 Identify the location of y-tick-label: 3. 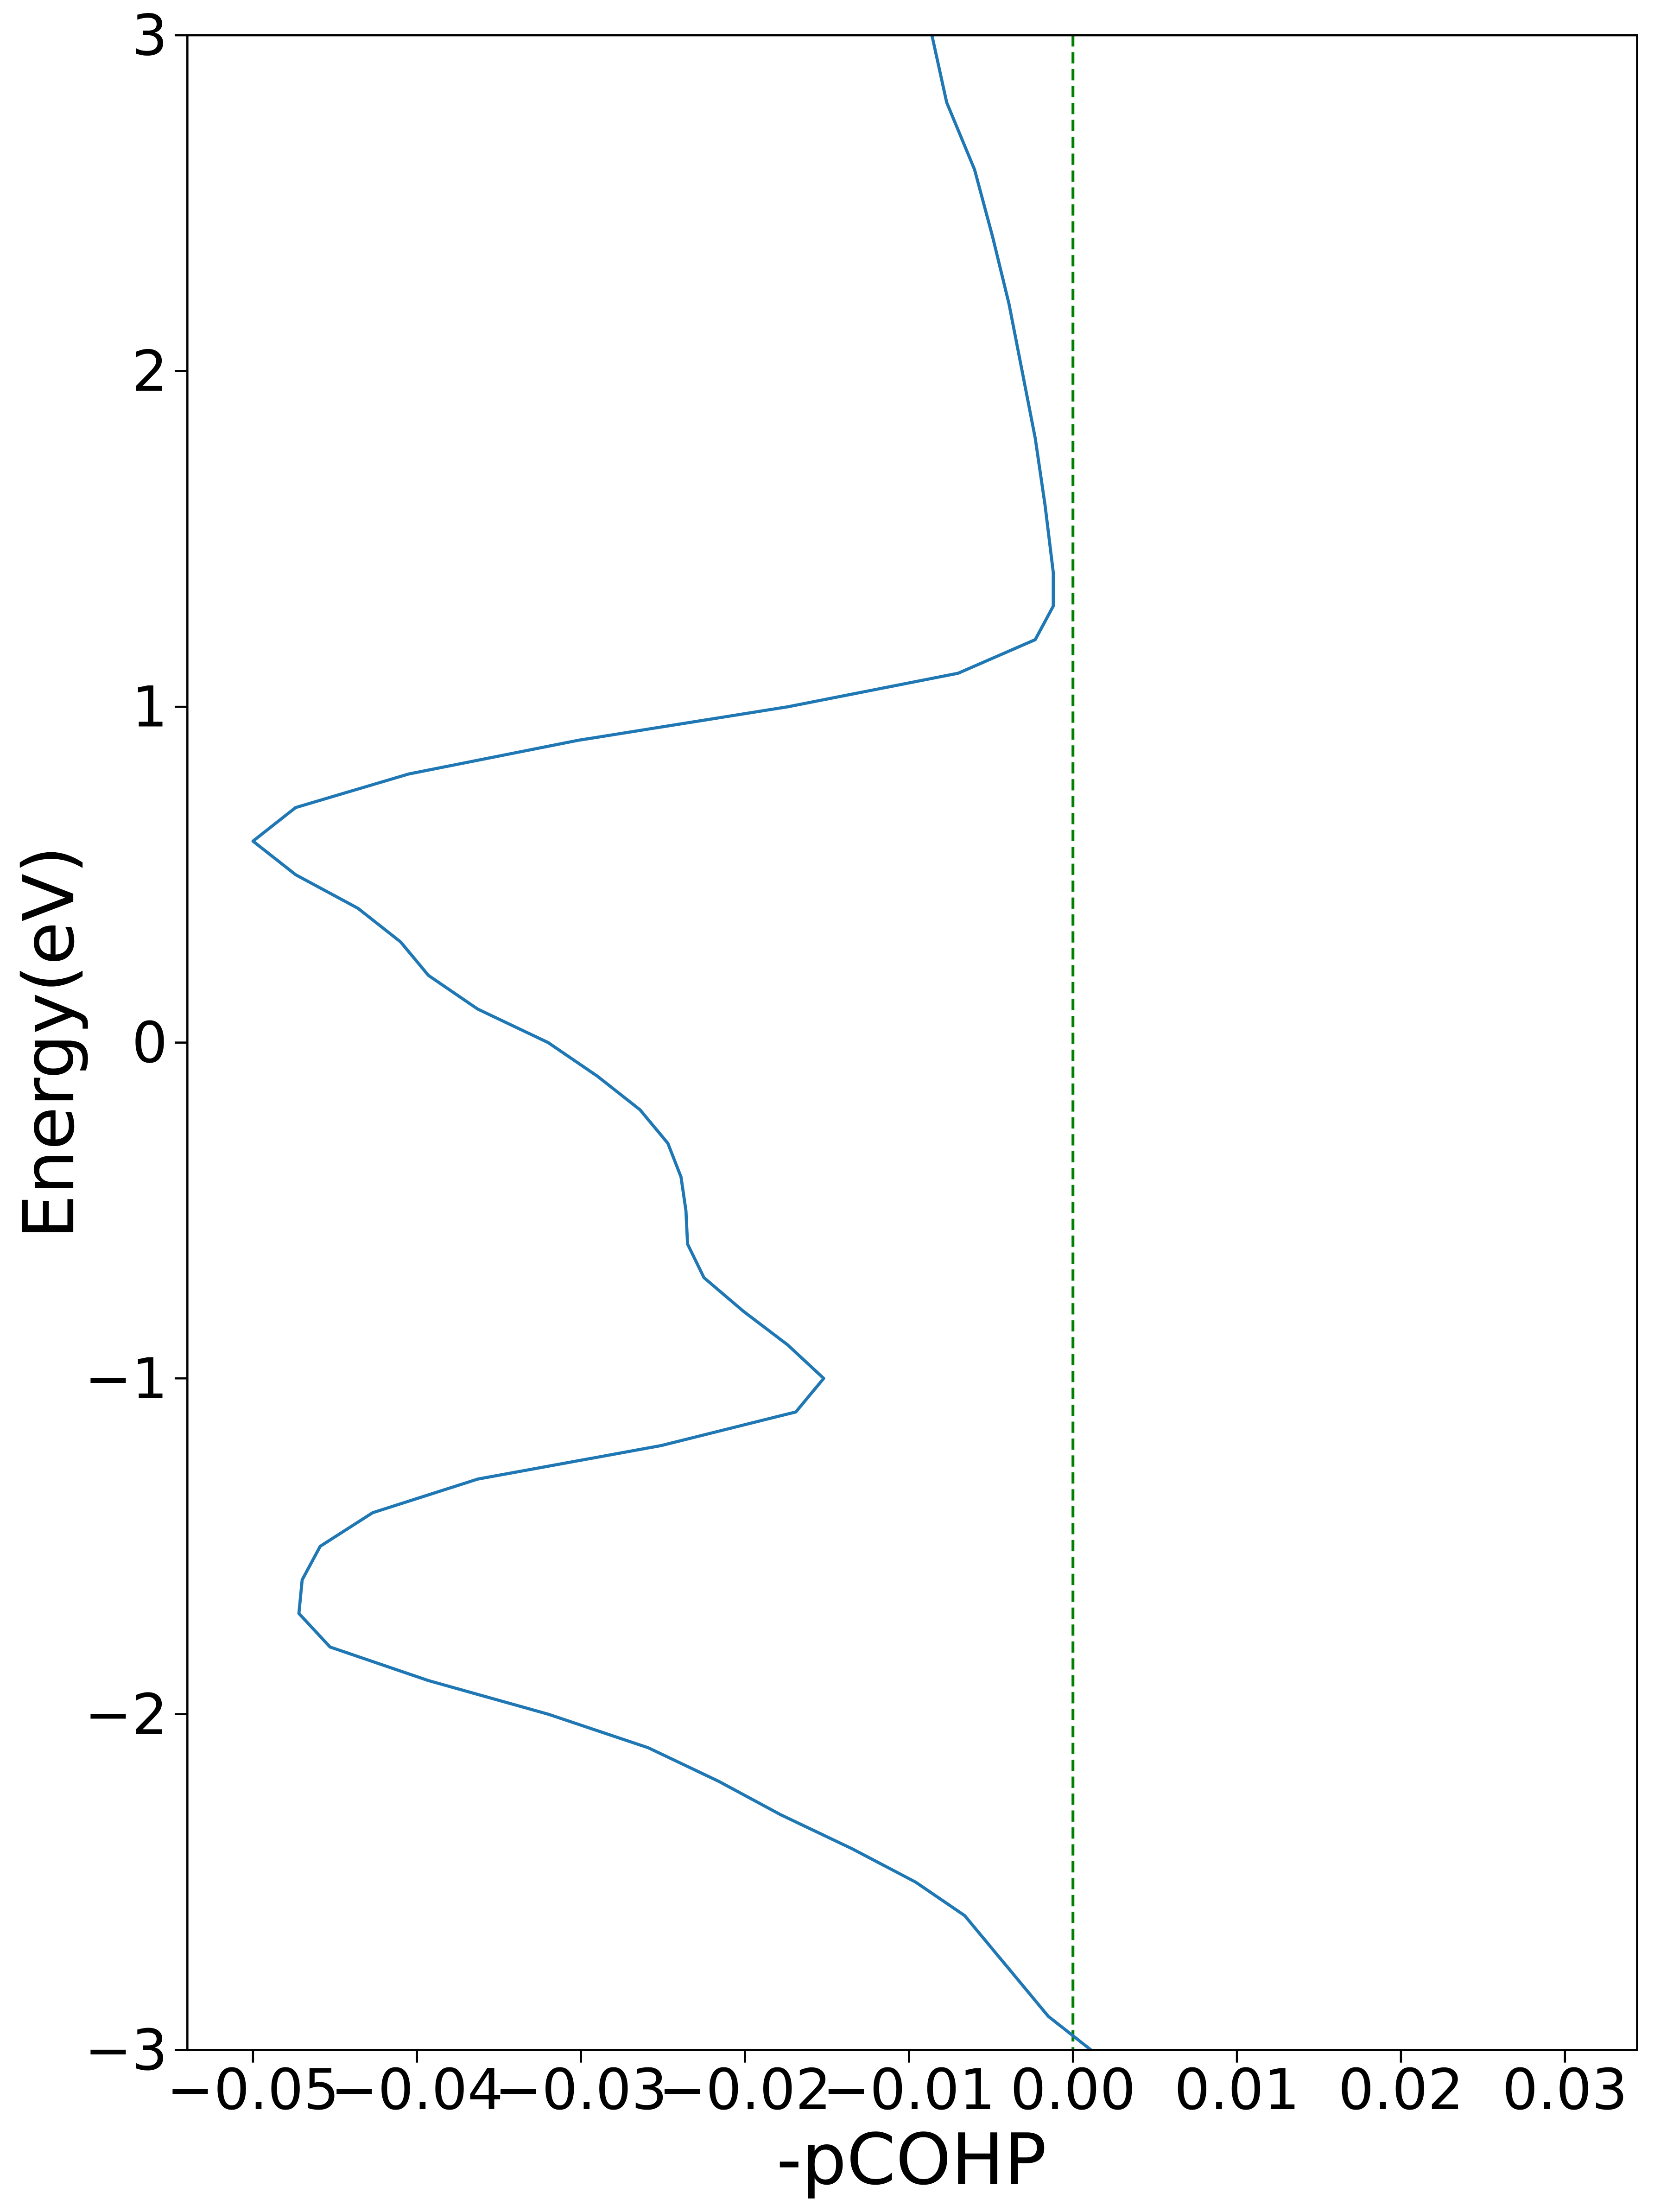
(149, 36).